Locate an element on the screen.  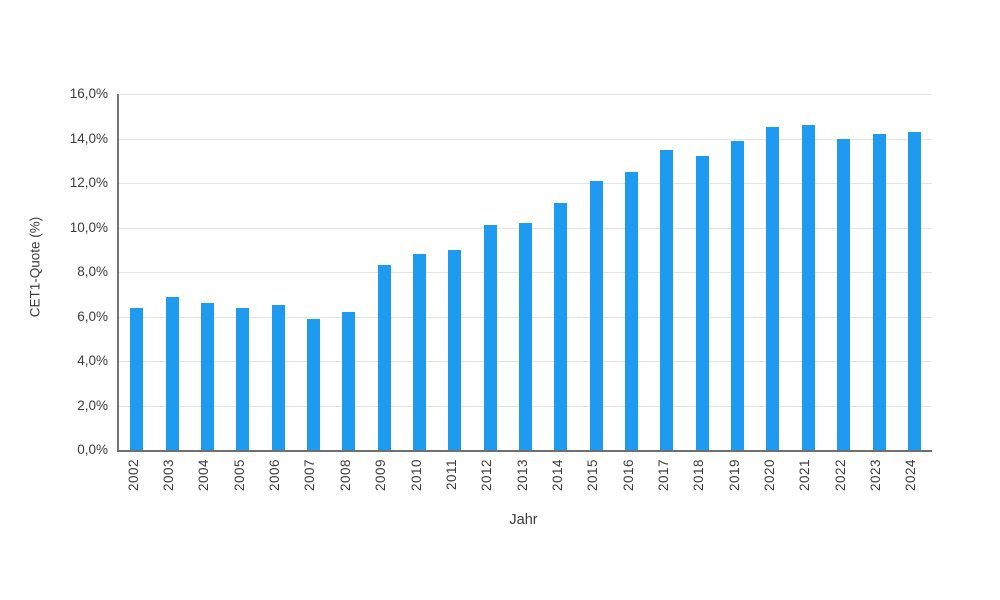
y-tick-label: 2,0% is located at coordinates (92, 405).